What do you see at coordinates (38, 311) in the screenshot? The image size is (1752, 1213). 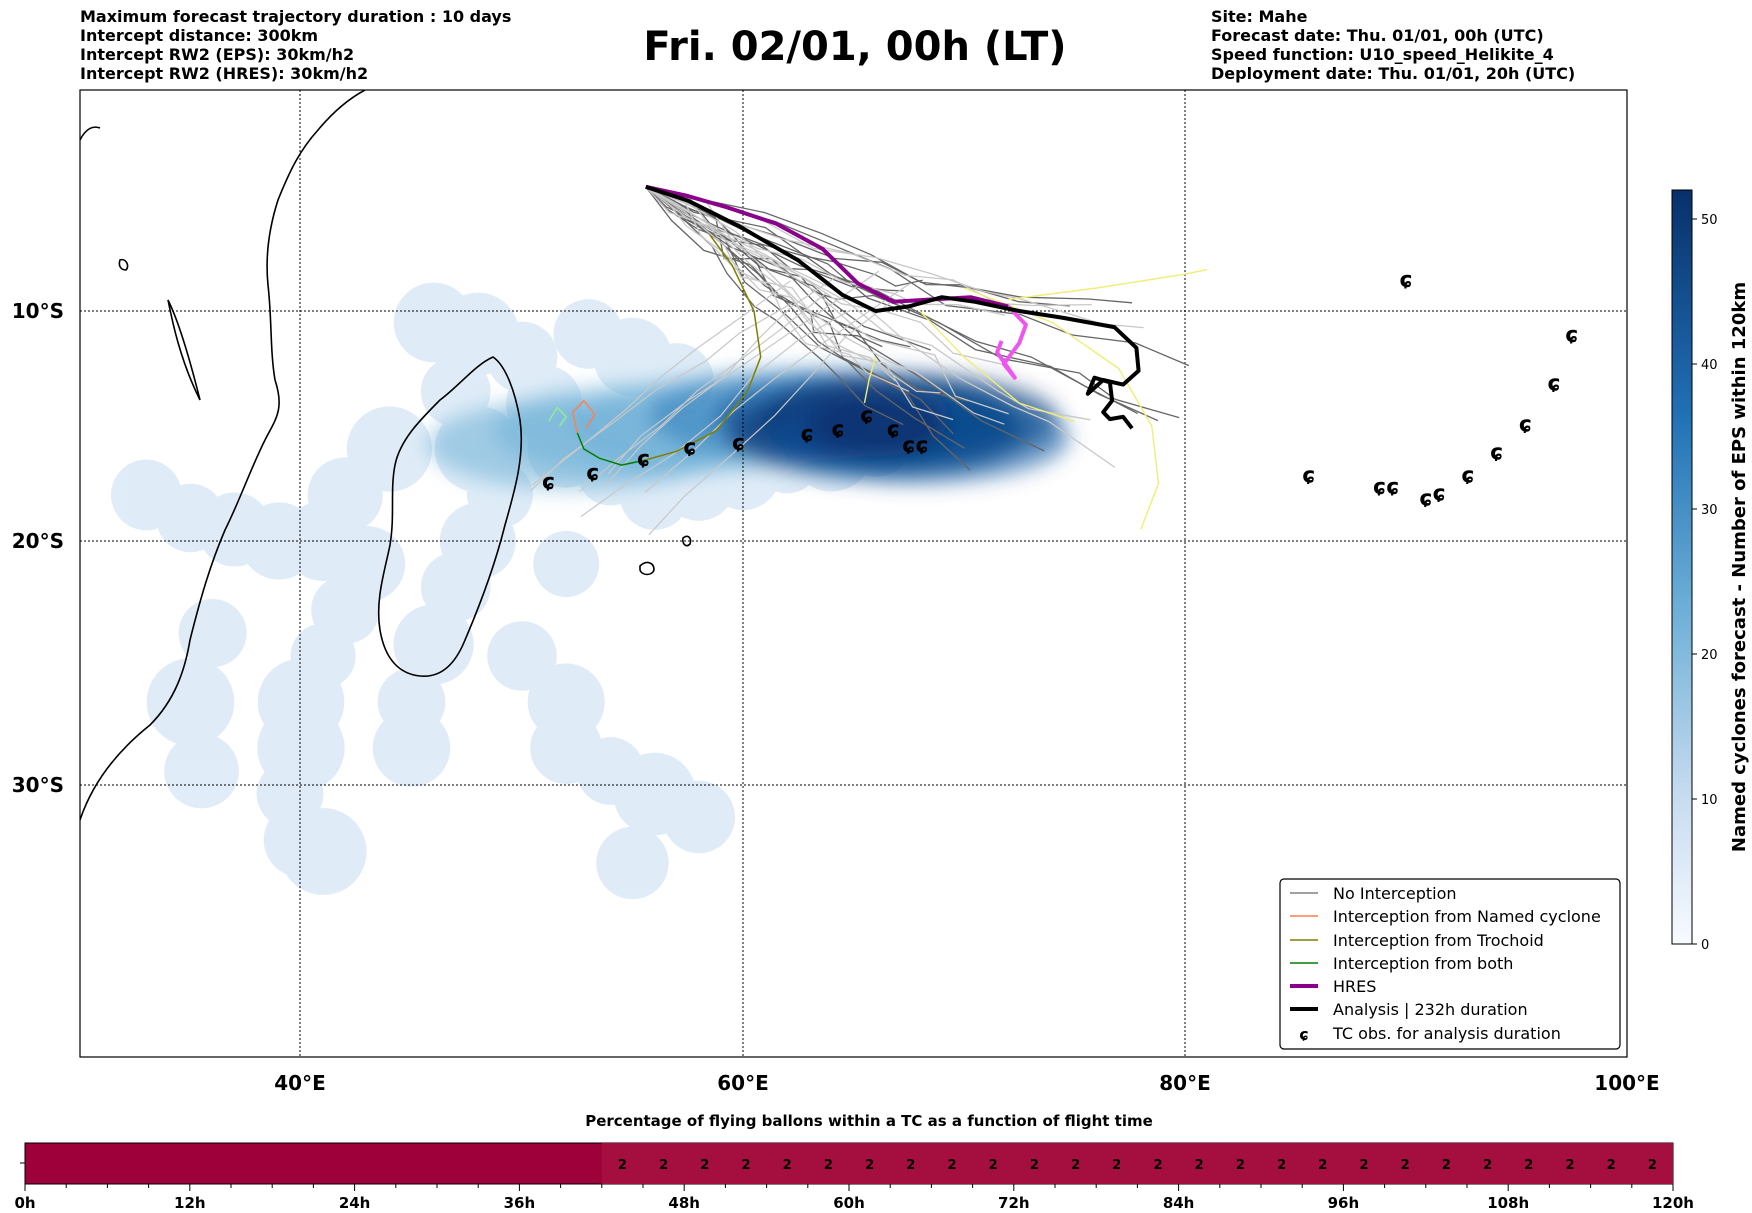 I see `y-tick-label: 10°S` at bounding box center [38, 311].